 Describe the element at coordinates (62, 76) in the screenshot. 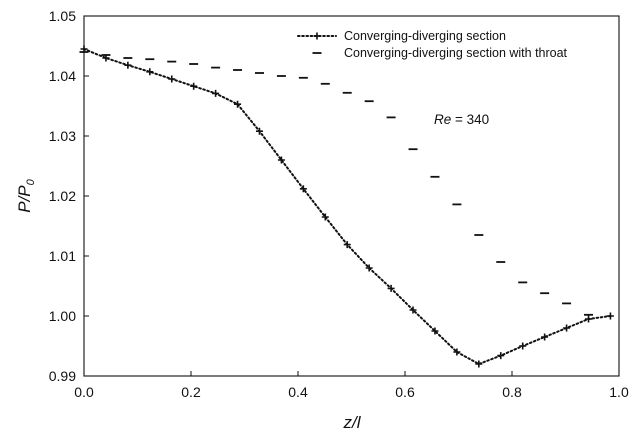

I see `y-tick-label-5: 1.04` at that location.